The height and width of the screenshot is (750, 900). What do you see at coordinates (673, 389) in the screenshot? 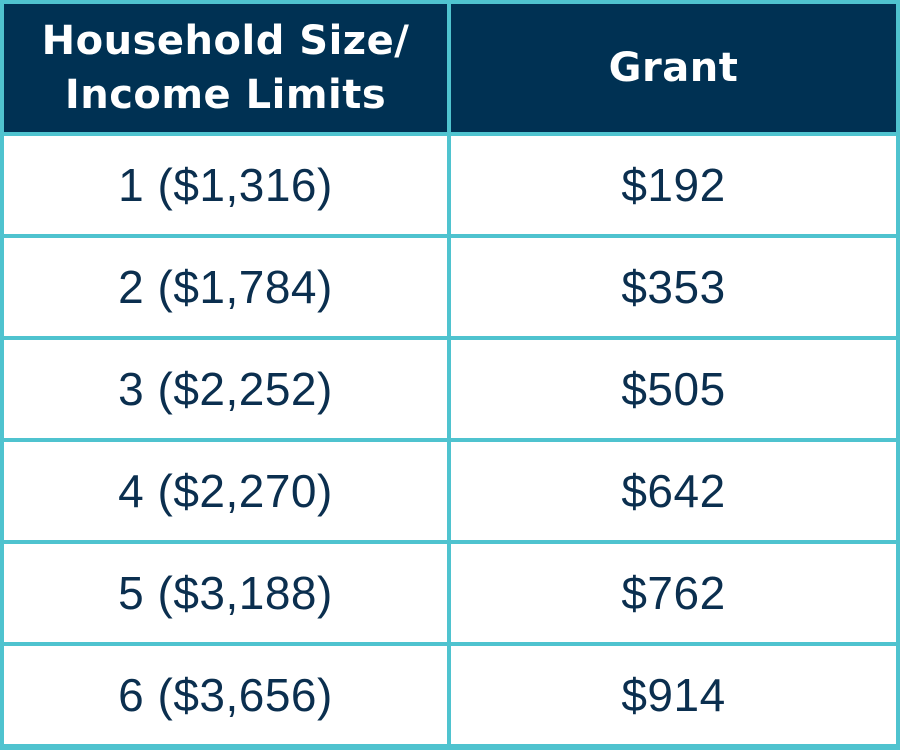
I see `cell-grant-amount: $505` at bounding box center [673, 389].